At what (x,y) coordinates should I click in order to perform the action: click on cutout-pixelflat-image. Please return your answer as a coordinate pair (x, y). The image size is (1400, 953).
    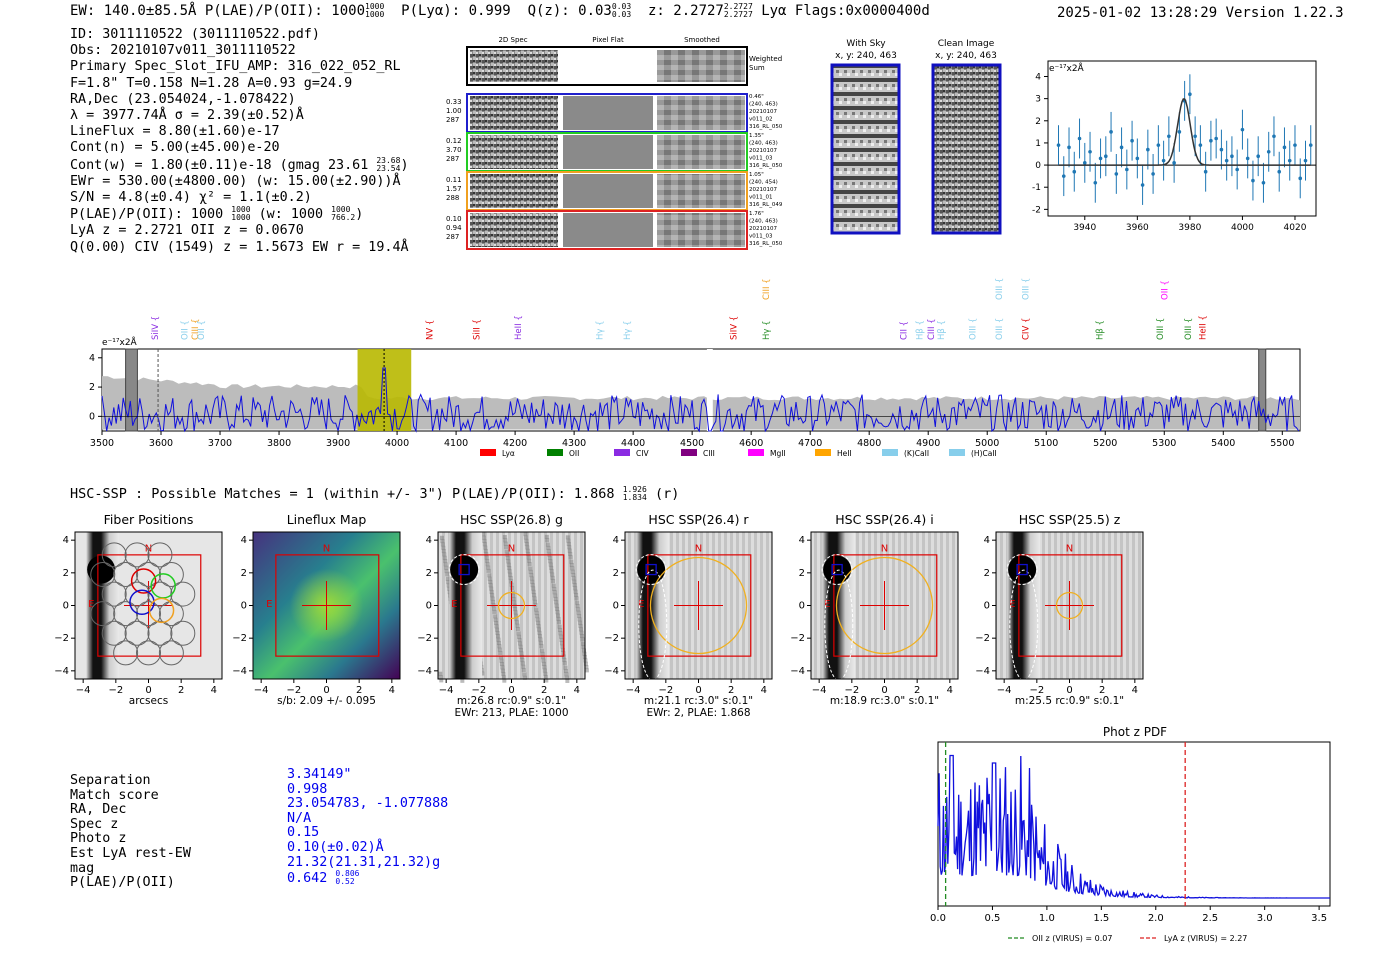
    Looking at the image, I should click on (608, 152).